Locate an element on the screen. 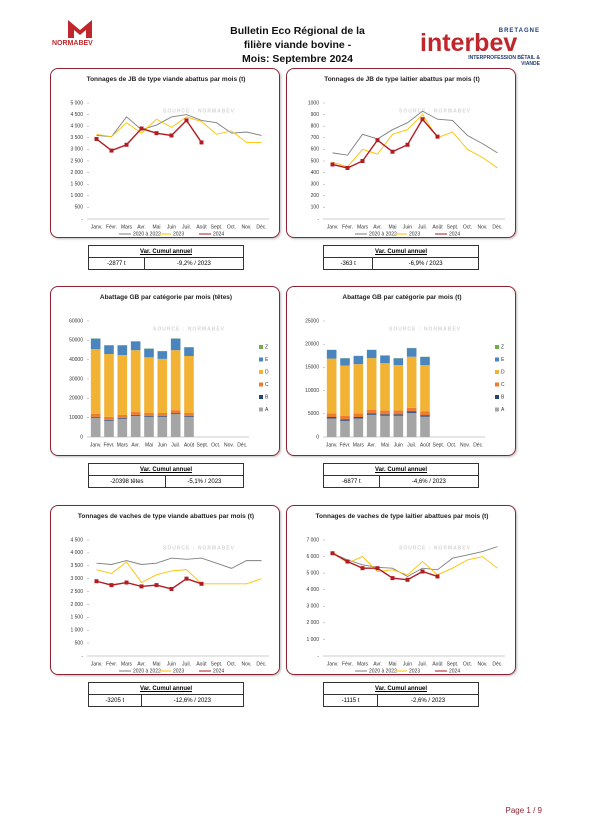 Image resolution: width=592 pixels, height=837 pixels. x-tick-label: Oct. is located at coordinates (215, 445).